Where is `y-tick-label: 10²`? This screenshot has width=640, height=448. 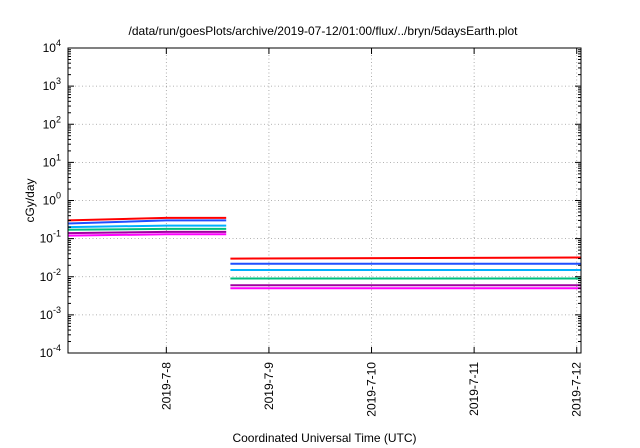 y-tick-label: 10² is located at coordinates (52, 122).